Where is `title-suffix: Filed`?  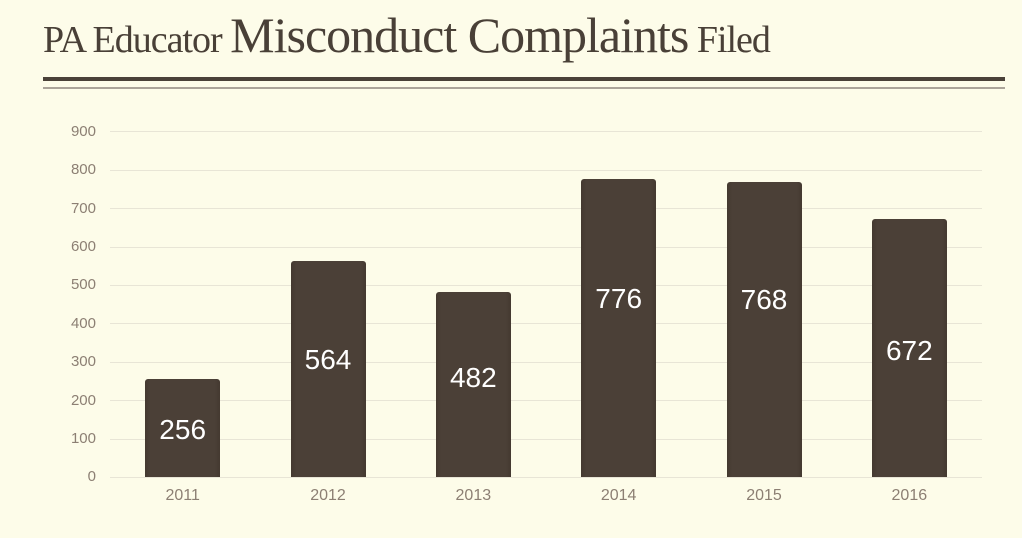 title-suffix: Filed is located at coordinates (729, 40).